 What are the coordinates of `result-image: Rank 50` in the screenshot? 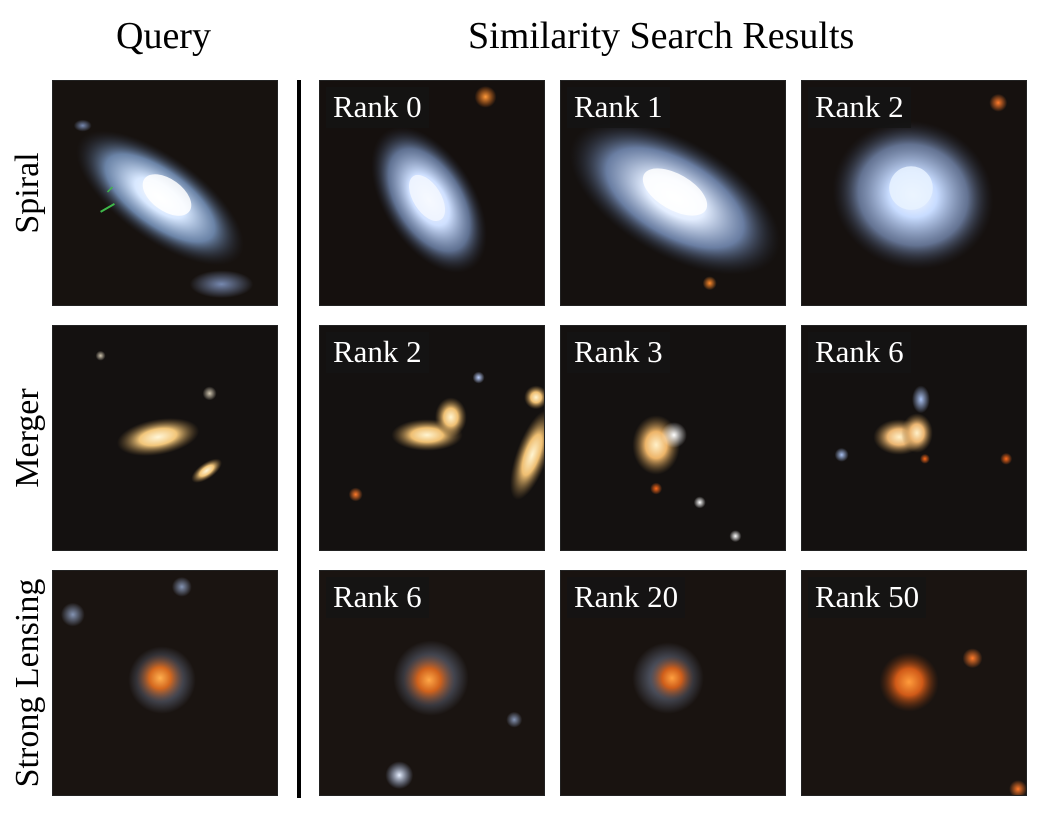 It's located at (914, 683).